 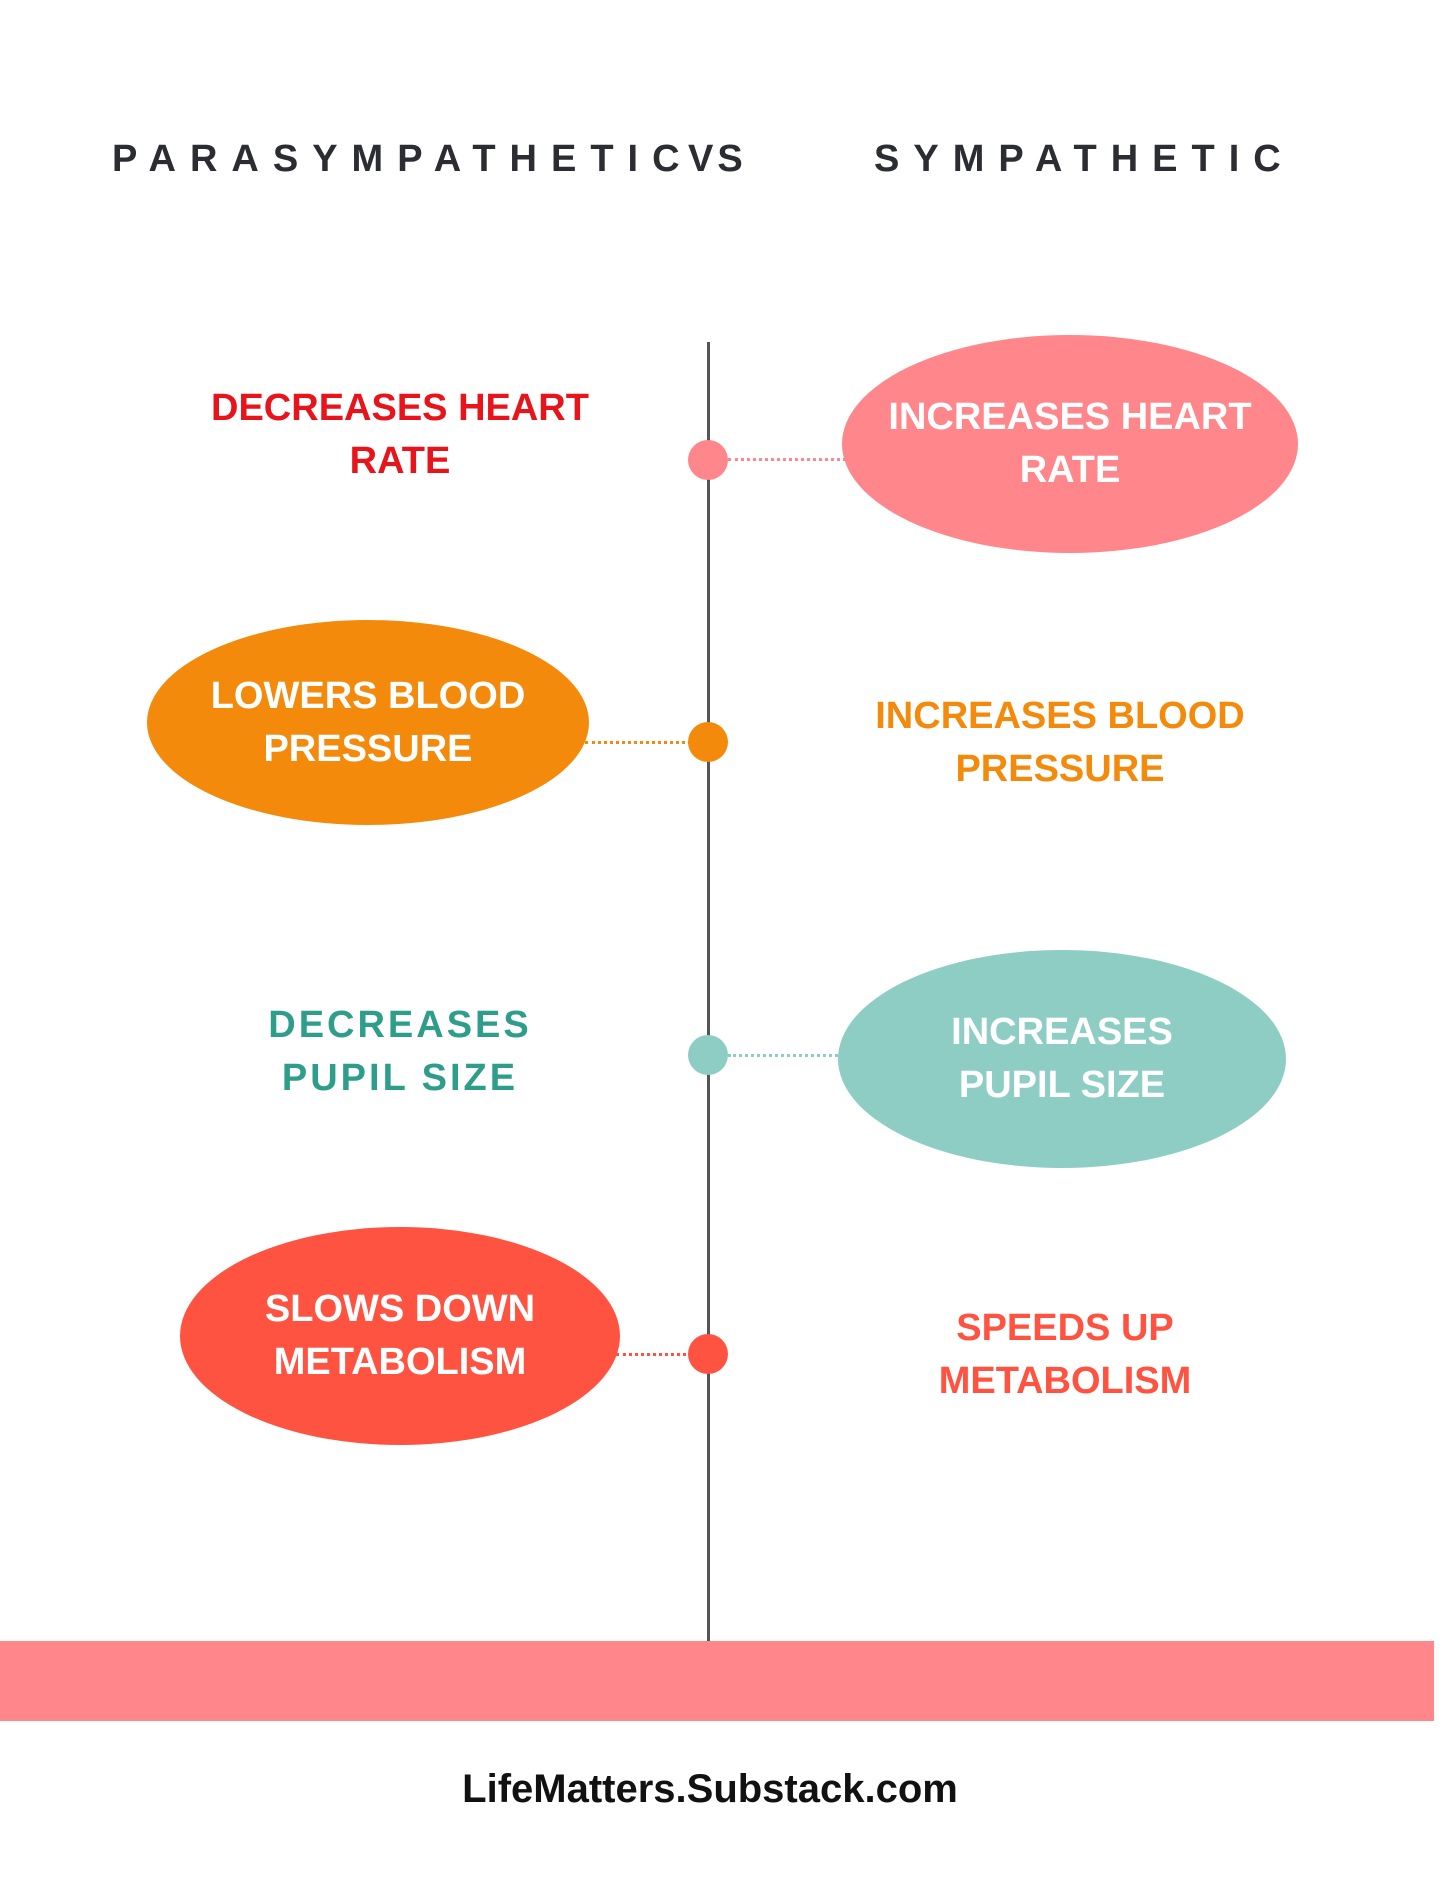 What do you see at coordinates (708, 1354) in the screenshot?
I see `metabolism-dot` at bounding box center [708, 1354].